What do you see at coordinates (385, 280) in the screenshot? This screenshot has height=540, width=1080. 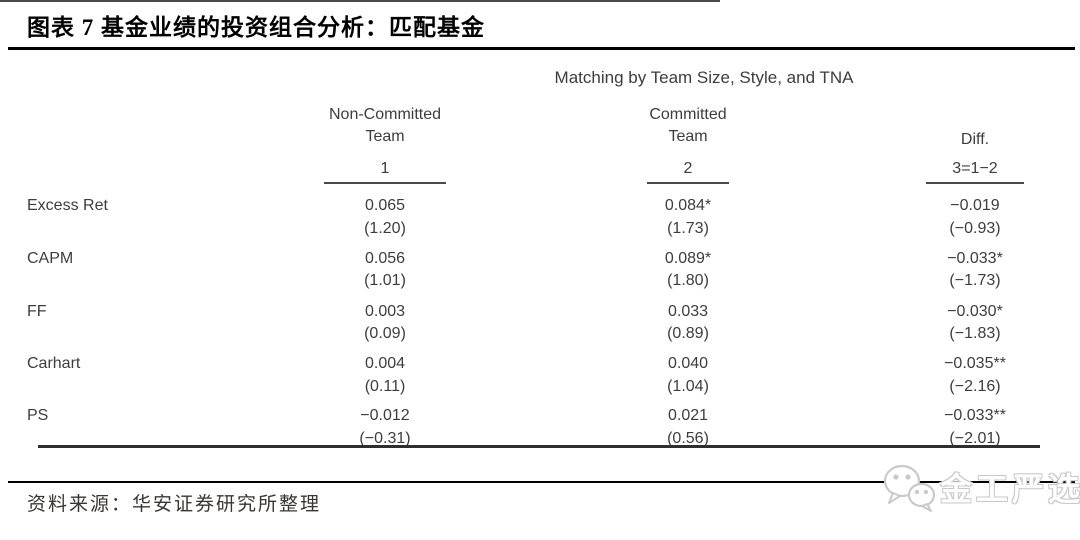 I see `cell-tstat: (1.01)` at bounding box center [385, 280].